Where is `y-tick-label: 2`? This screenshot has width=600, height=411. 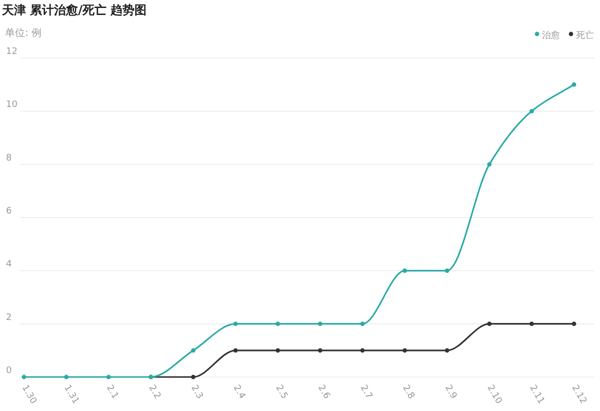
y-tick-label: 2 is located at coordinates (9, 317).